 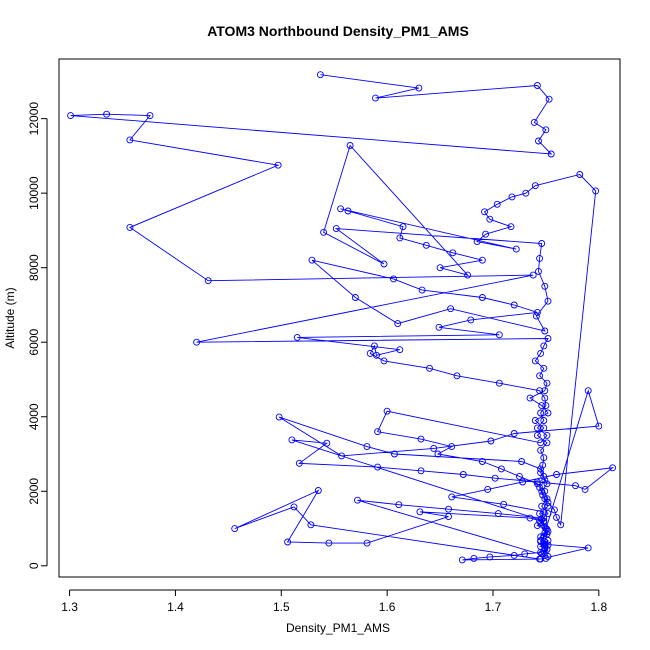 What do you see at coordinates (10, 317) in the screenshot?
I see `y-axis-label: Altitude (m)` at bounding box center [10, 317].